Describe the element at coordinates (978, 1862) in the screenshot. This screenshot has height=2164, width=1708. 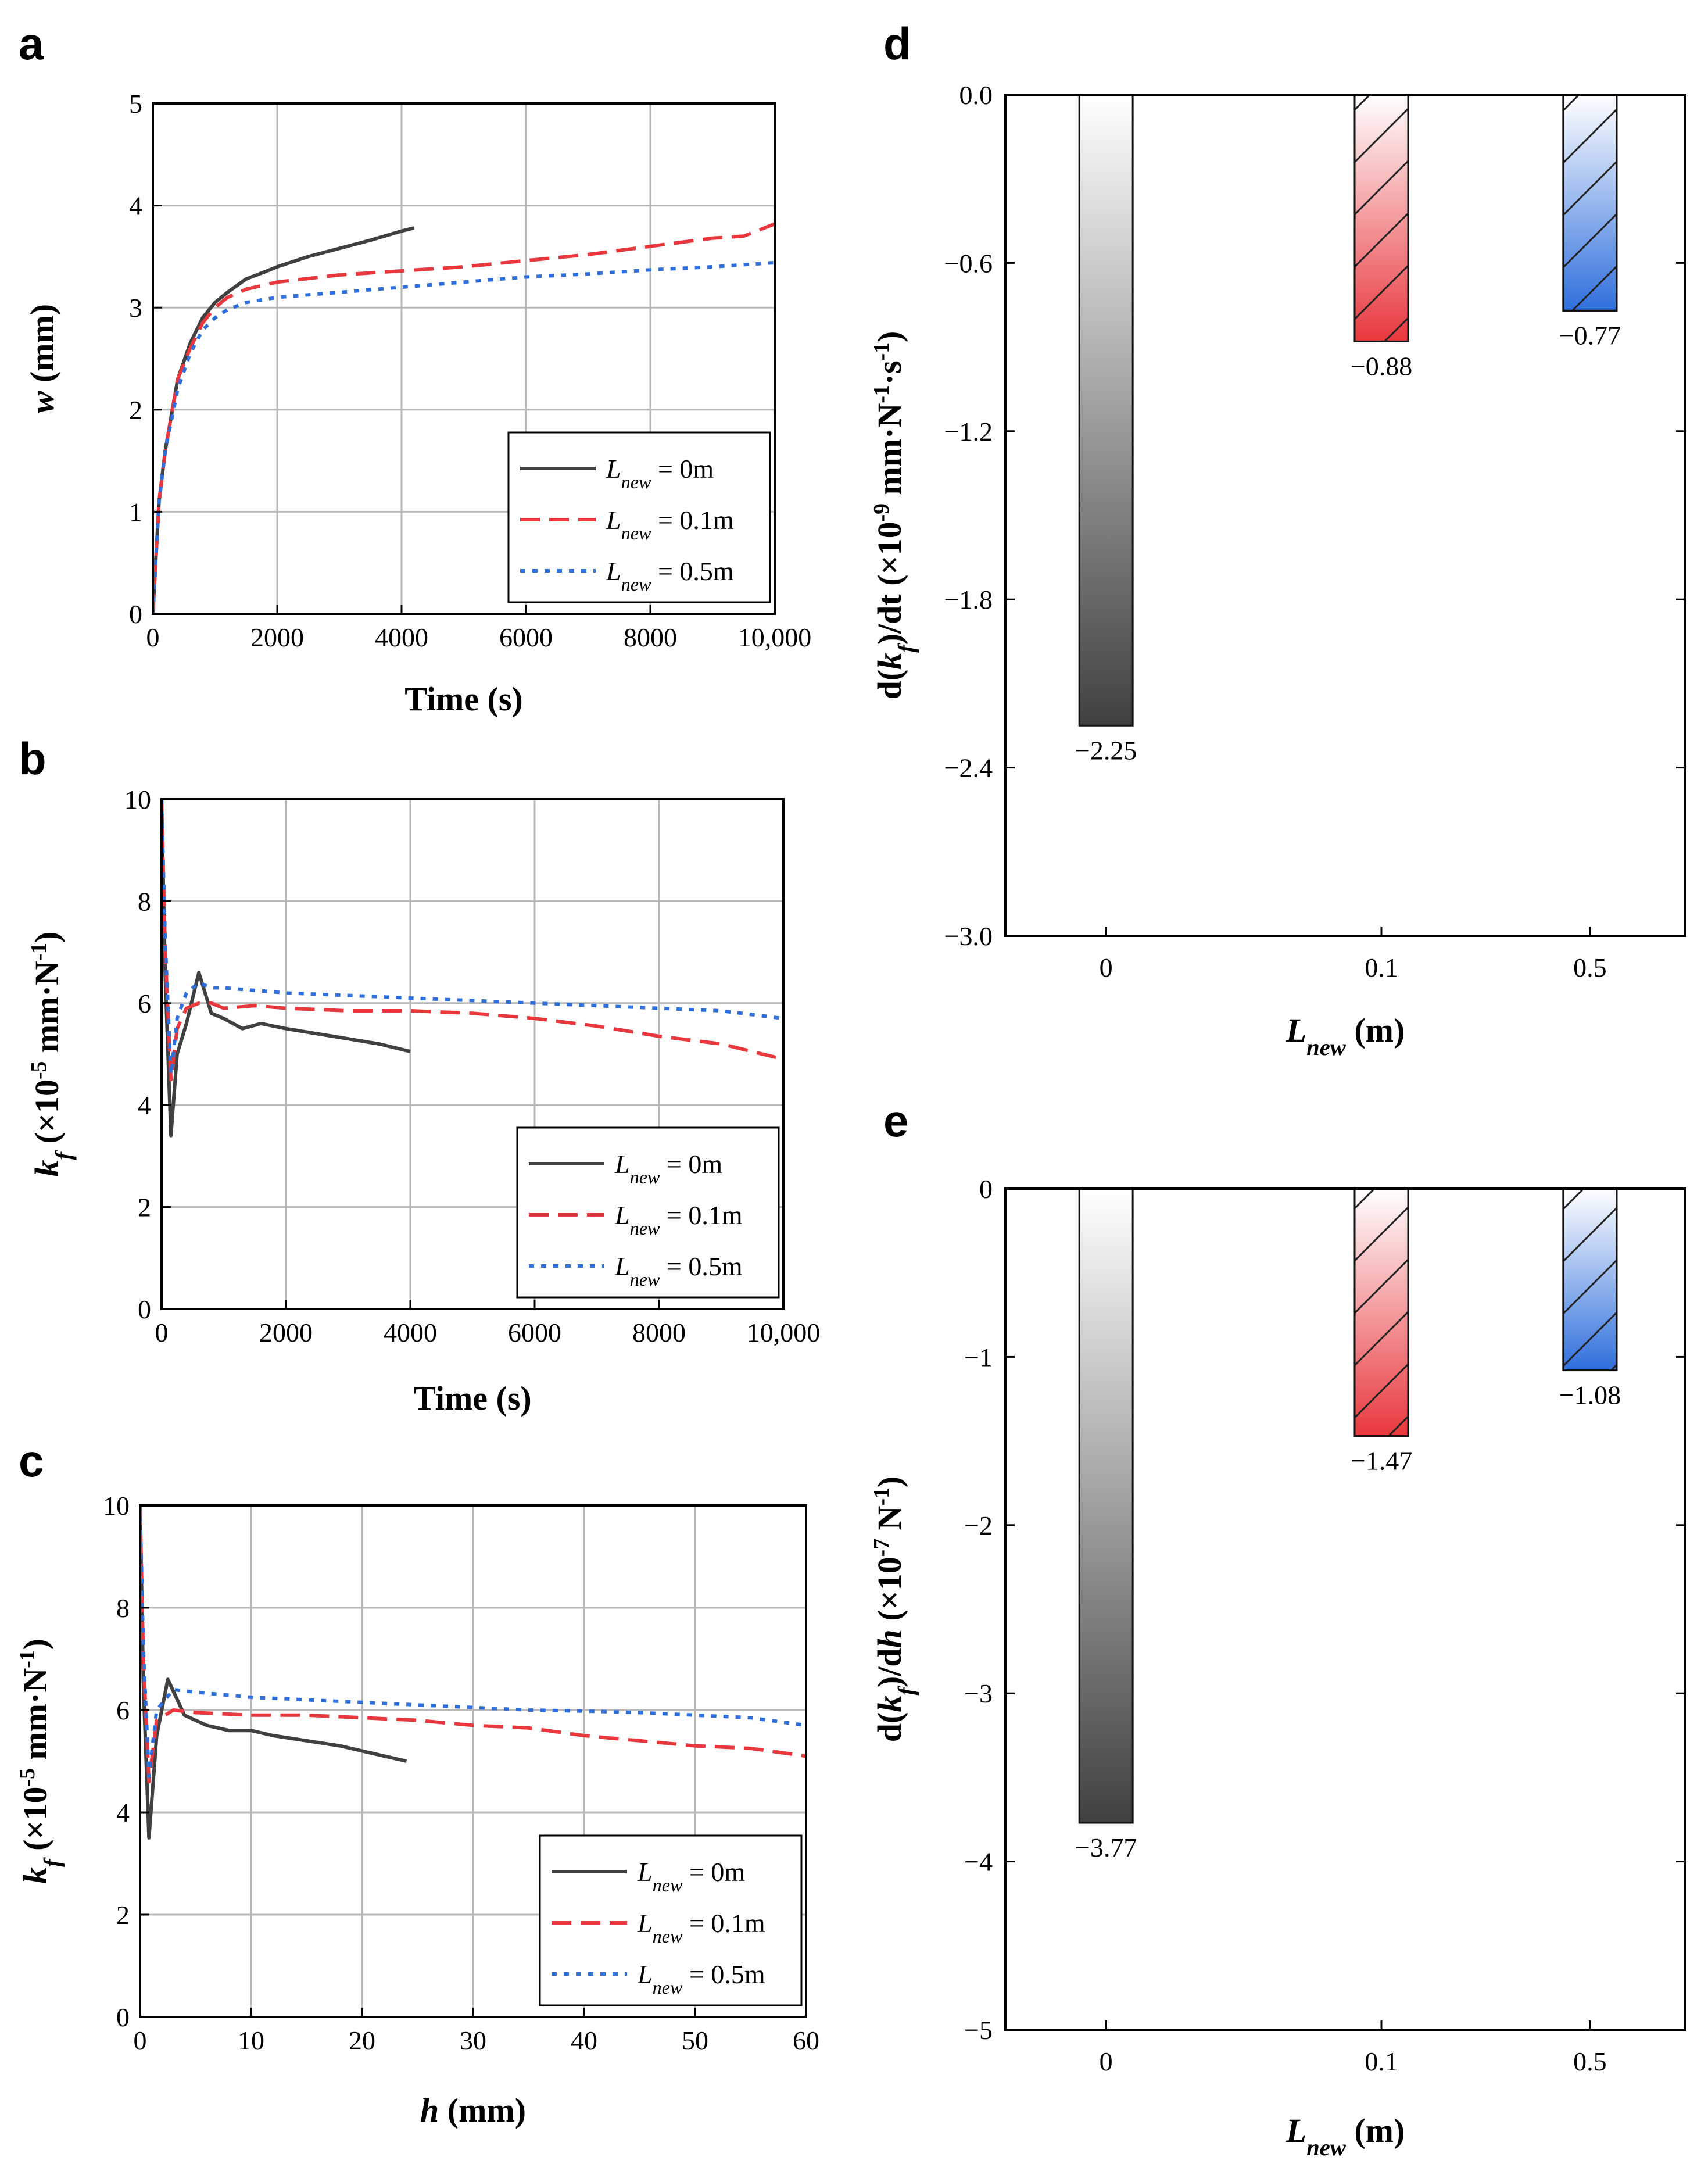
I see `y-tick-label: −4` at that location.